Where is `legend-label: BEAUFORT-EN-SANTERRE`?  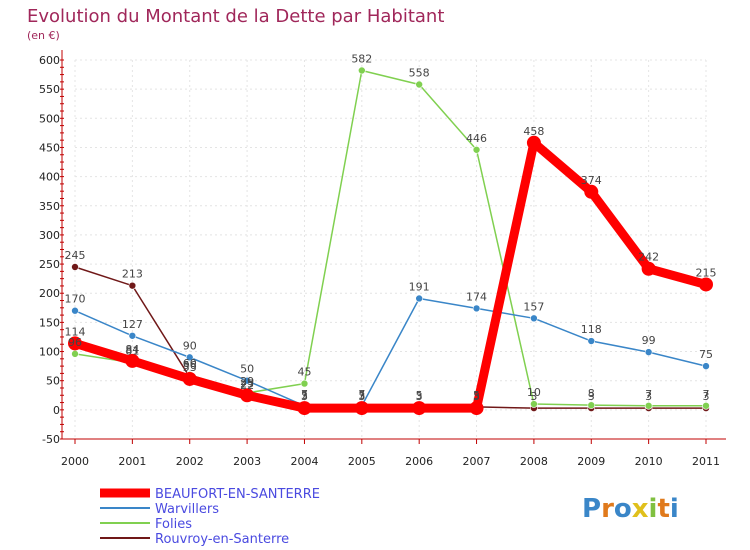
legend-label: BEAUFORT-EN-SANTERRE is located at coordinates (237, 494).